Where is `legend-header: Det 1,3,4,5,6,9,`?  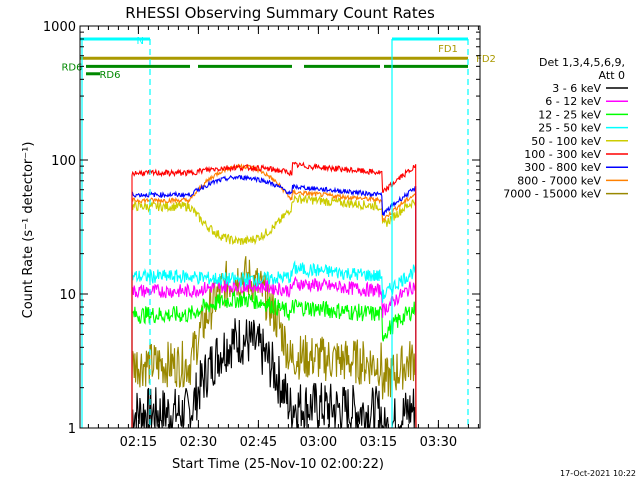
legend-header: Det 1,3,4,5,6,9, is located at coordinates (582, 62).